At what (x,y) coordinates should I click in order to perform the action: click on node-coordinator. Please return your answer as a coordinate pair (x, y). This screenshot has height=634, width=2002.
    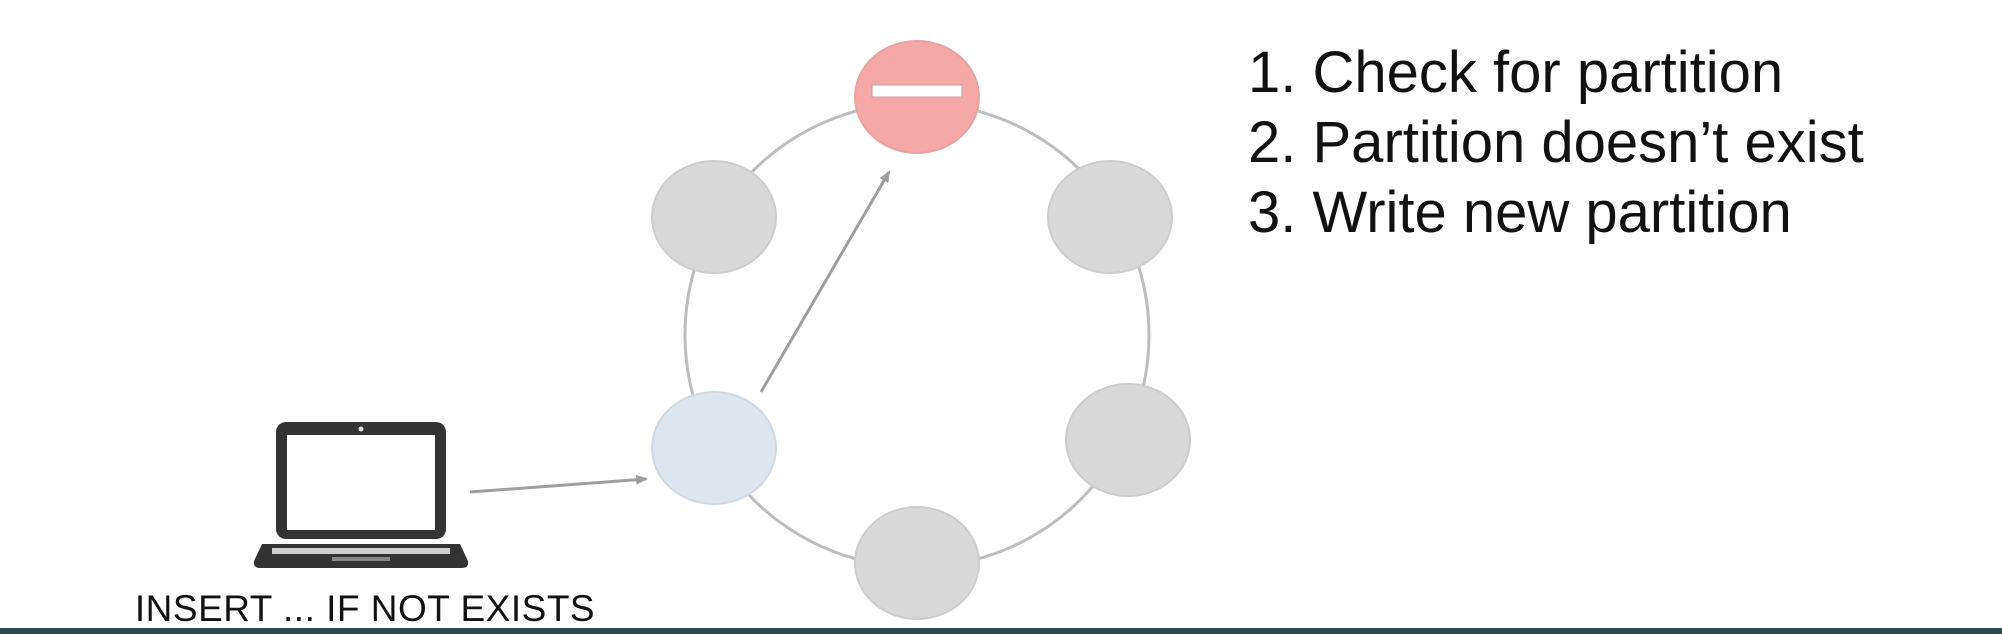
    Looking at the image, I should click on (714, 448).